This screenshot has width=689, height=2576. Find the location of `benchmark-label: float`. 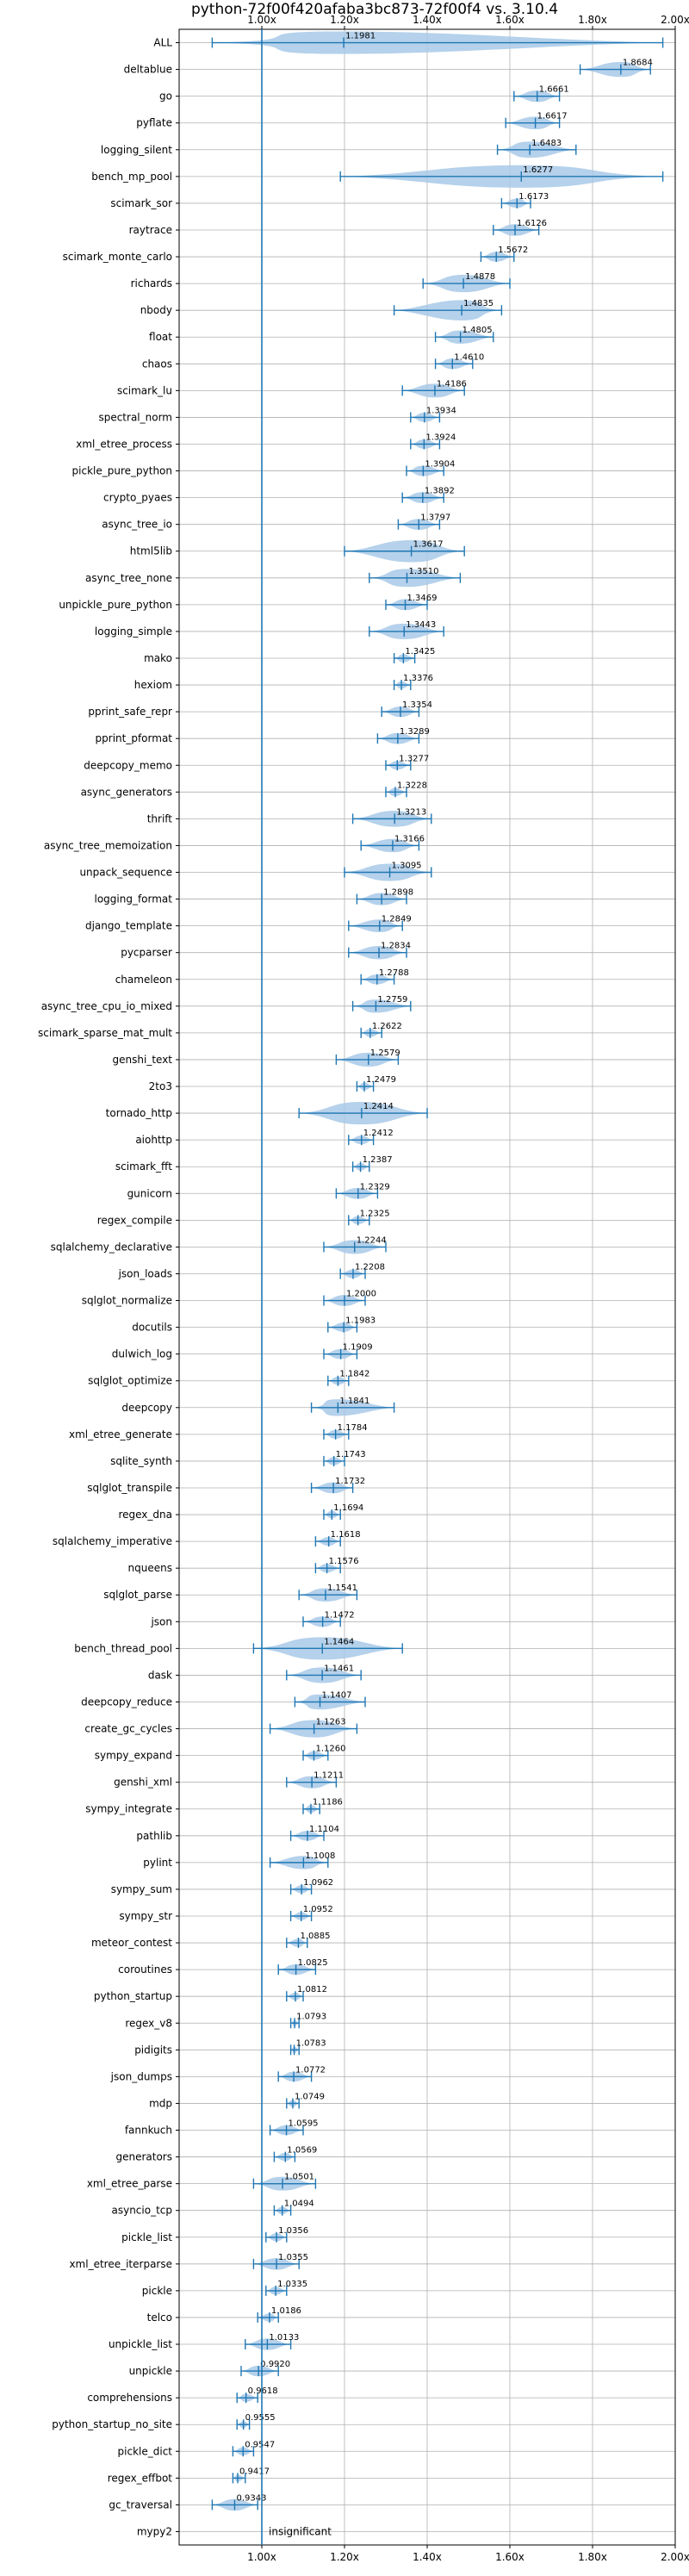

benchmark-label: float is located at coordinates (160, 337).